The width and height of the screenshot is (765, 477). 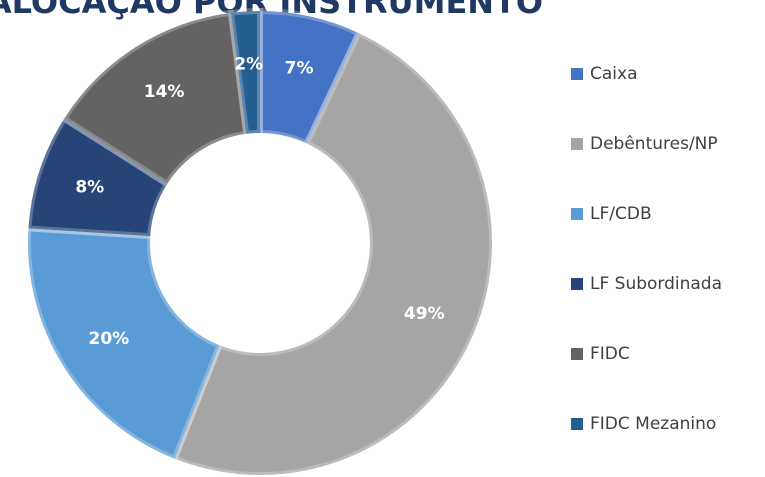 What do you see at coordinates (164, 92) in the screenshot?
I see `data-label: 14%` at bounding box center [164, 92].